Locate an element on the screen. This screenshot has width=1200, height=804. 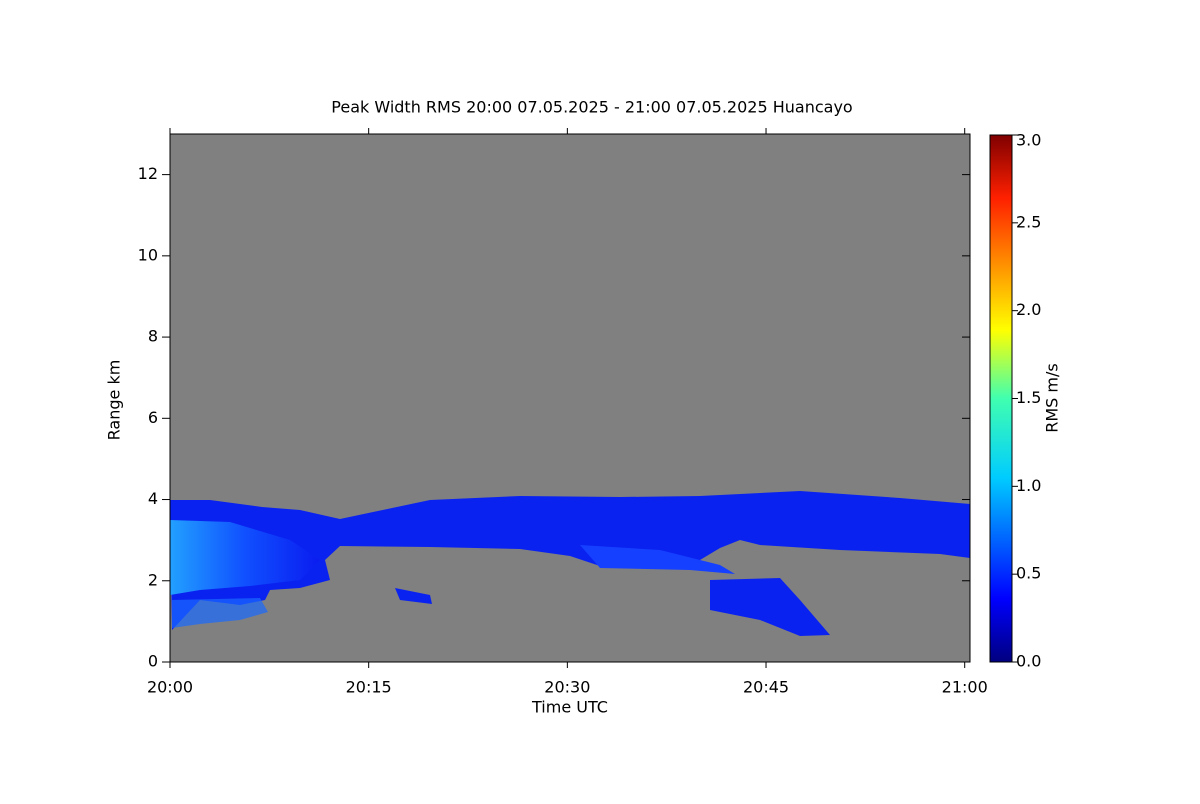
y-axis-label: Range km is located at coordinates (114, 400).